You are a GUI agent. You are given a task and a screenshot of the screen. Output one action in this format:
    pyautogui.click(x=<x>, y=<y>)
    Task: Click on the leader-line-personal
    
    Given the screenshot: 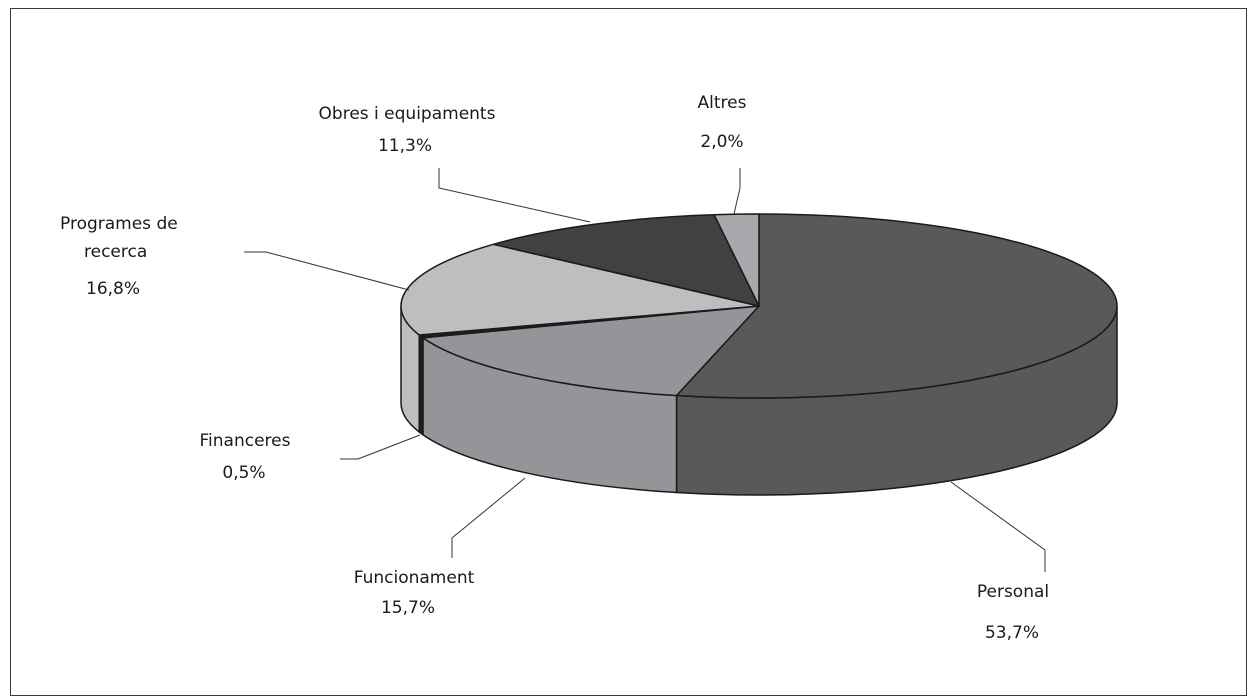 What is the action you would take?
    pyautogui.click(x=998, y=526)
    